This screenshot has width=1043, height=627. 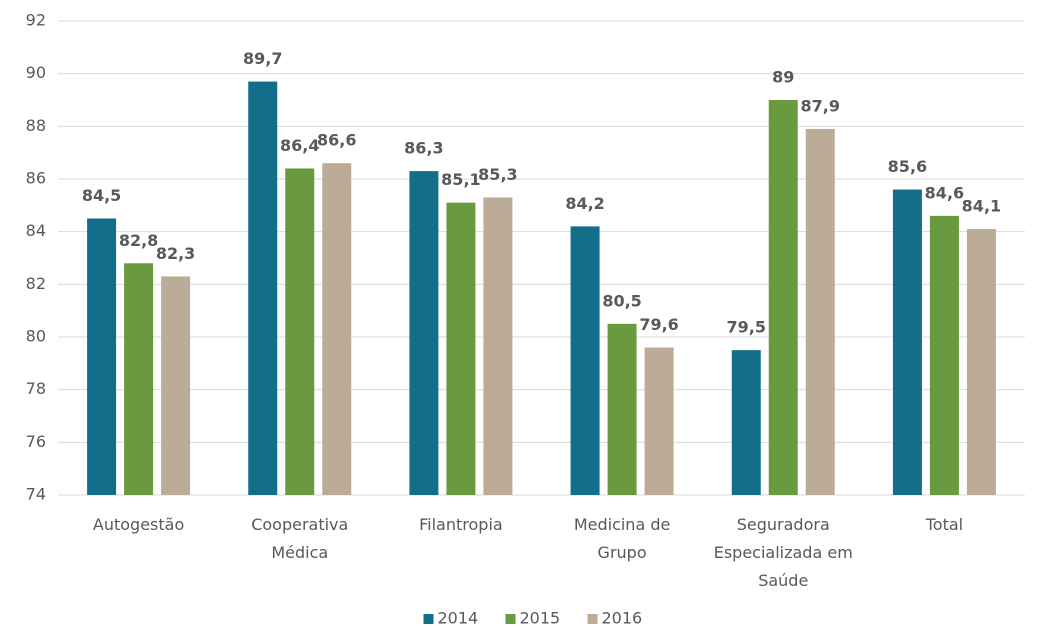 I want to click on value-label: 82,8, so click(x=138, y=240).